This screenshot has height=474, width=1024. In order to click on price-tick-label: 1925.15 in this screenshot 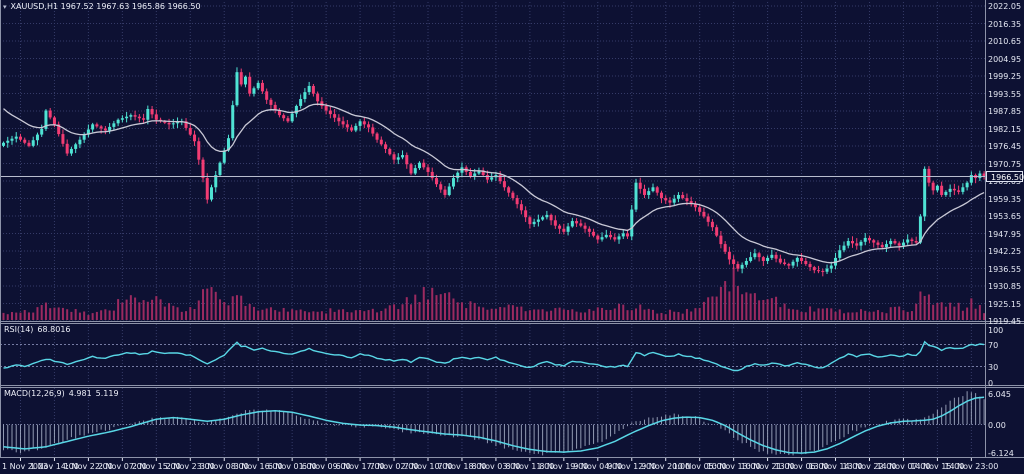, I will do `click(1005, 304)`.